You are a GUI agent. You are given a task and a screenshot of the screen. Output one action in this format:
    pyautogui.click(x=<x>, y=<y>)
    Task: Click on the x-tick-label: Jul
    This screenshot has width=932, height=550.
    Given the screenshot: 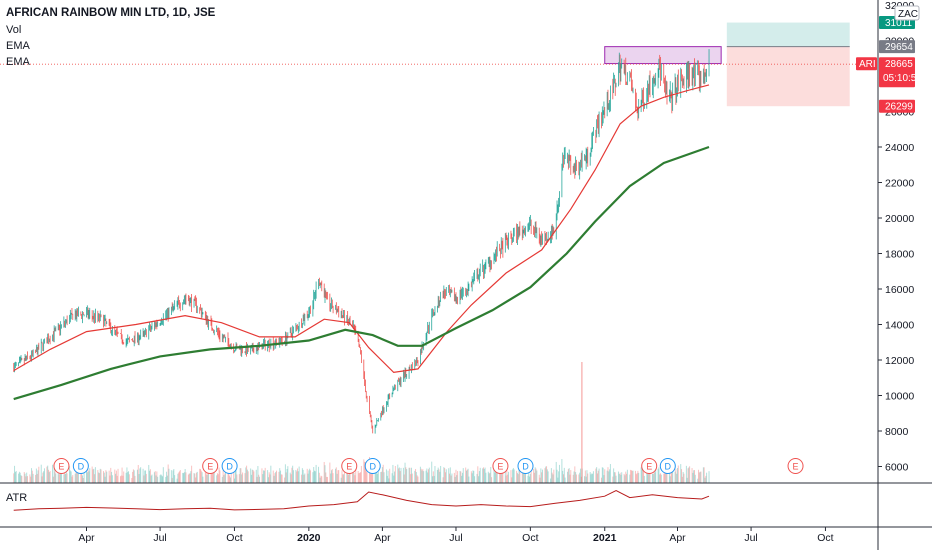 What is the action you would take?
    pyautogui.click(x=750, y=538)
    